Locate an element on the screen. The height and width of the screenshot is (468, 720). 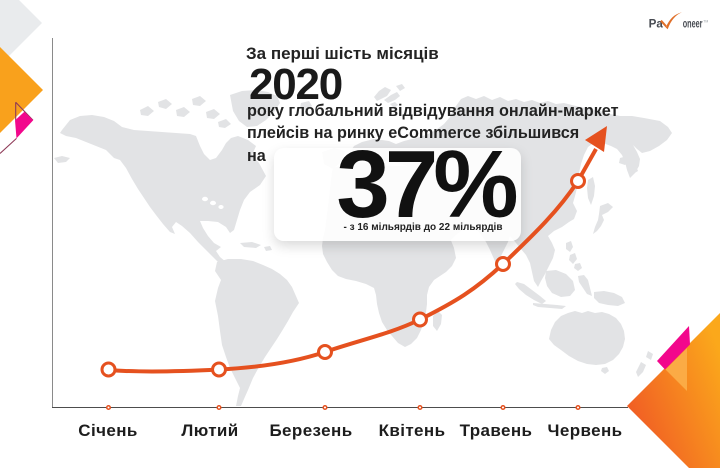
svg-text: oneer is located at coordinates (693, 24).